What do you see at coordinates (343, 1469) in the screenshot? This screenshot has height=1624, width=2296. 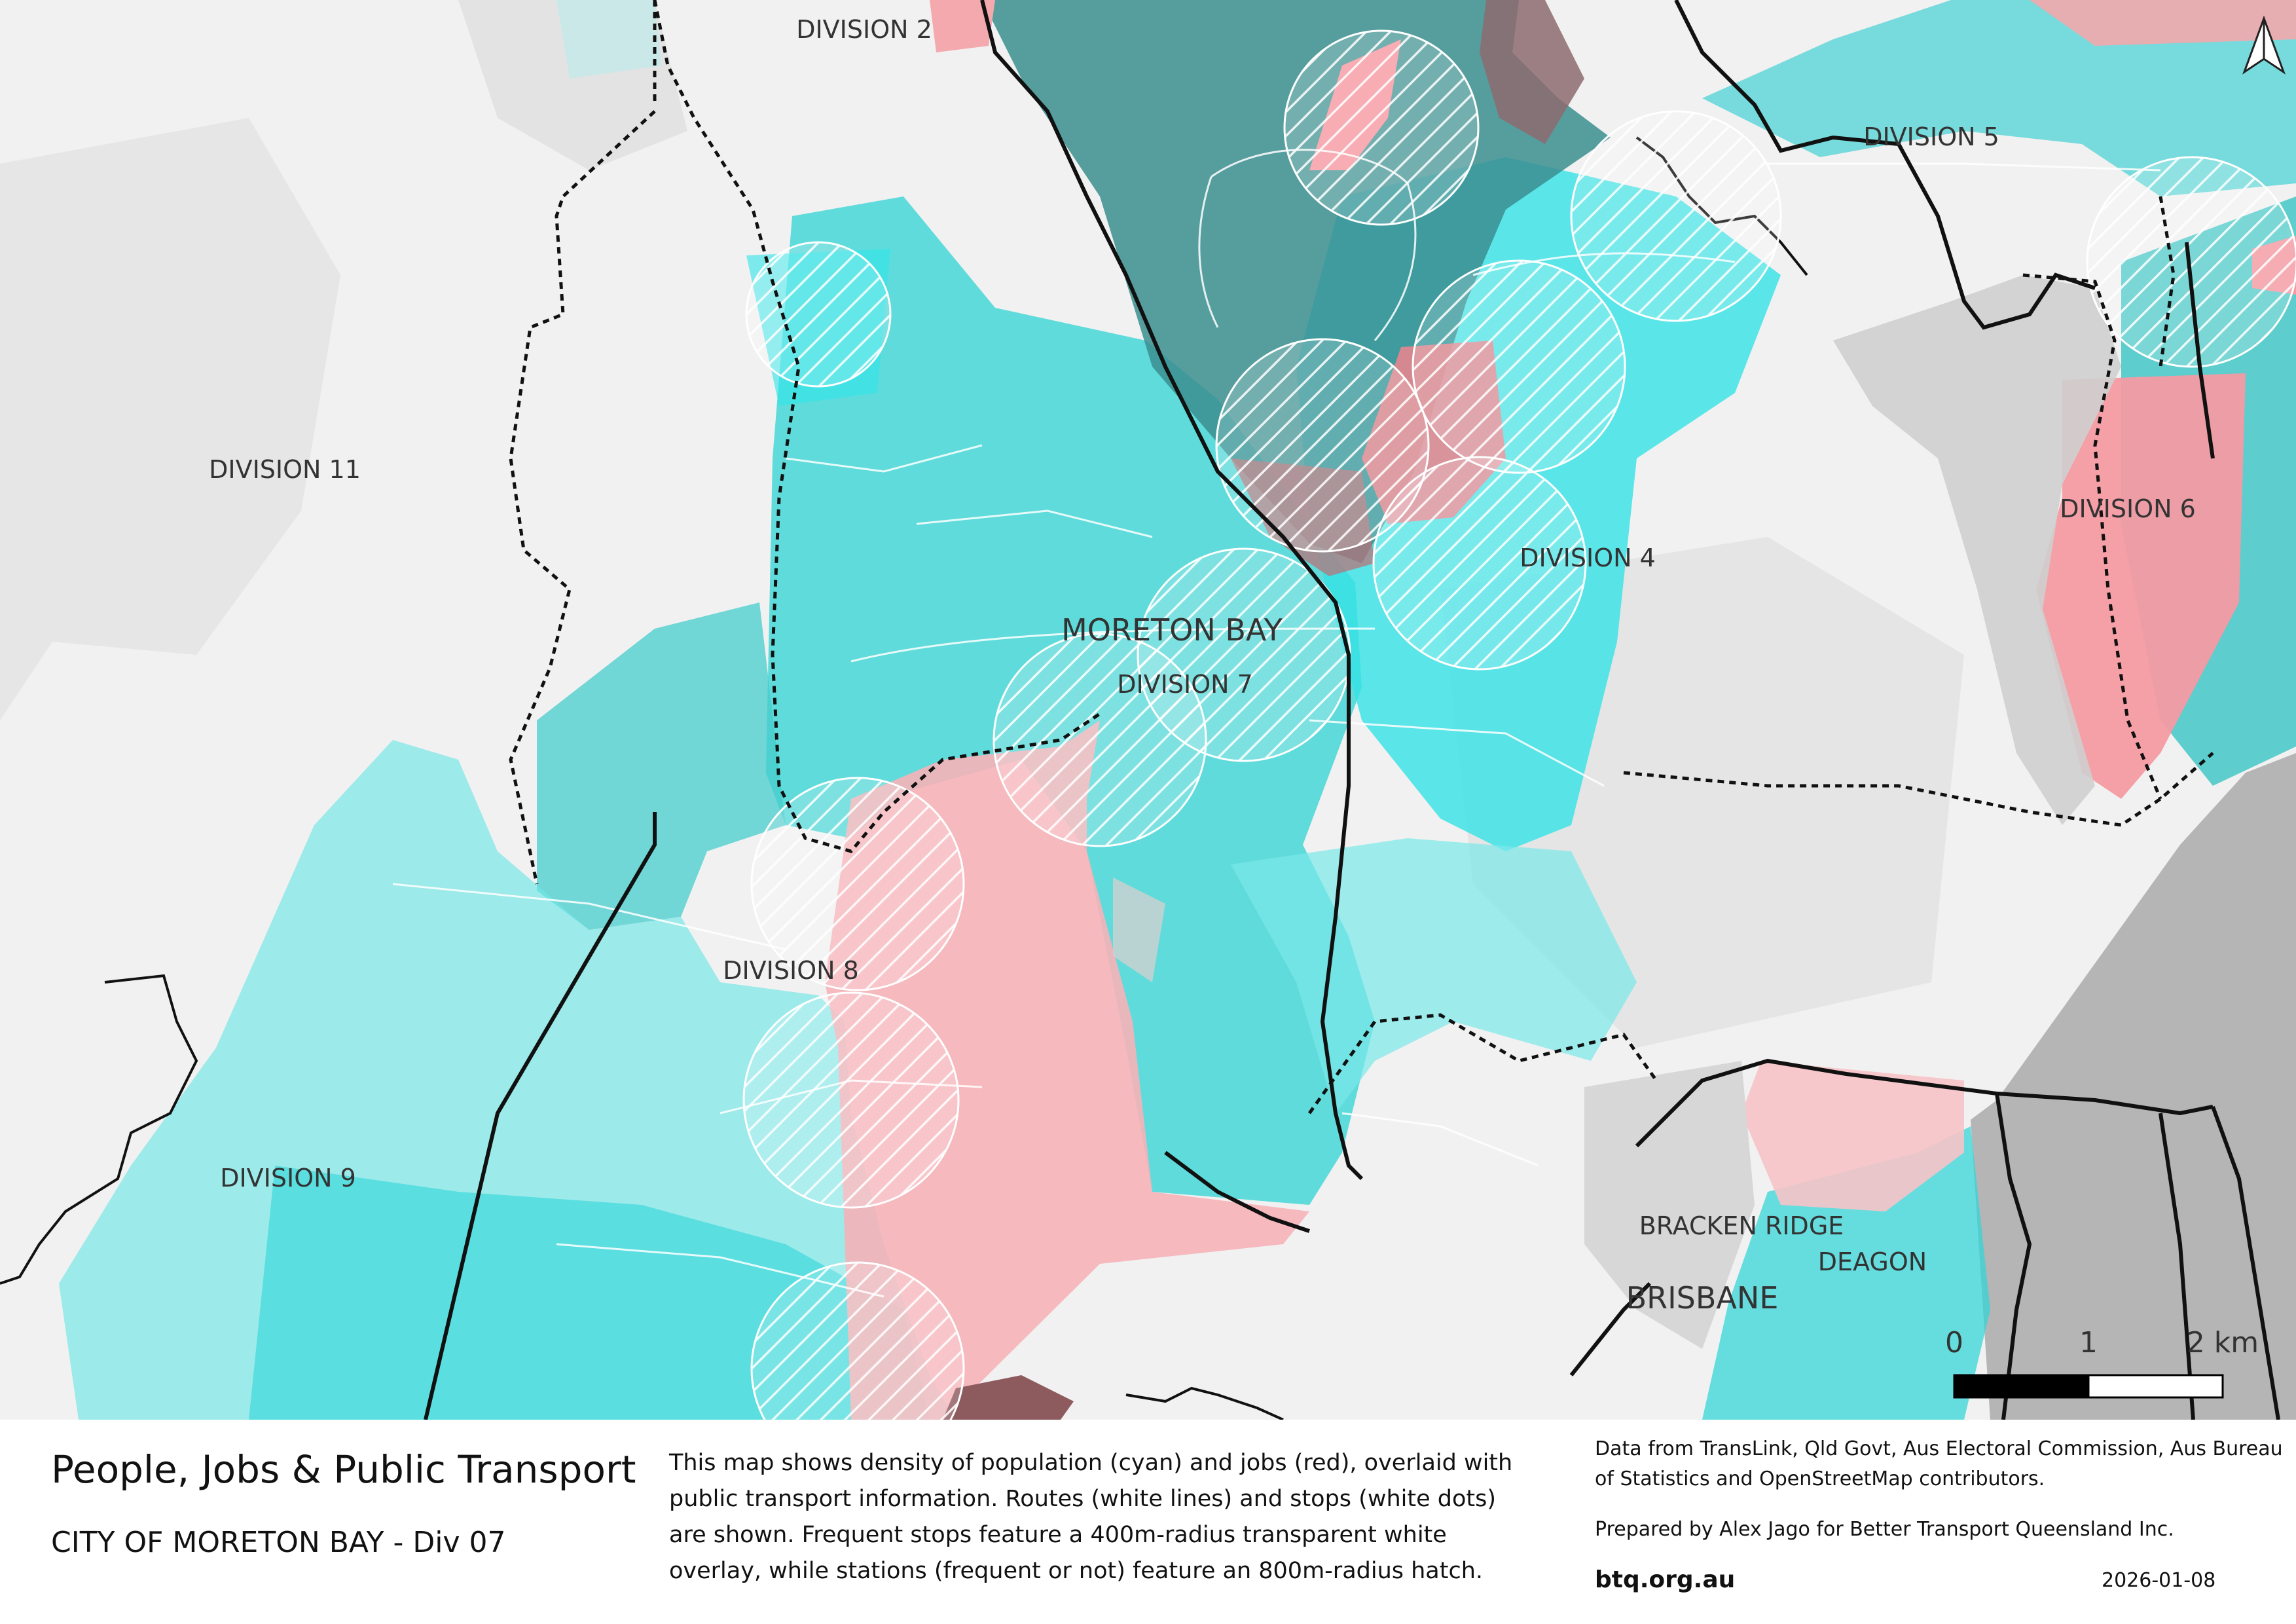 I see `map-title: People, Jobs & Public Transport` at bounding box center [343, 1469].